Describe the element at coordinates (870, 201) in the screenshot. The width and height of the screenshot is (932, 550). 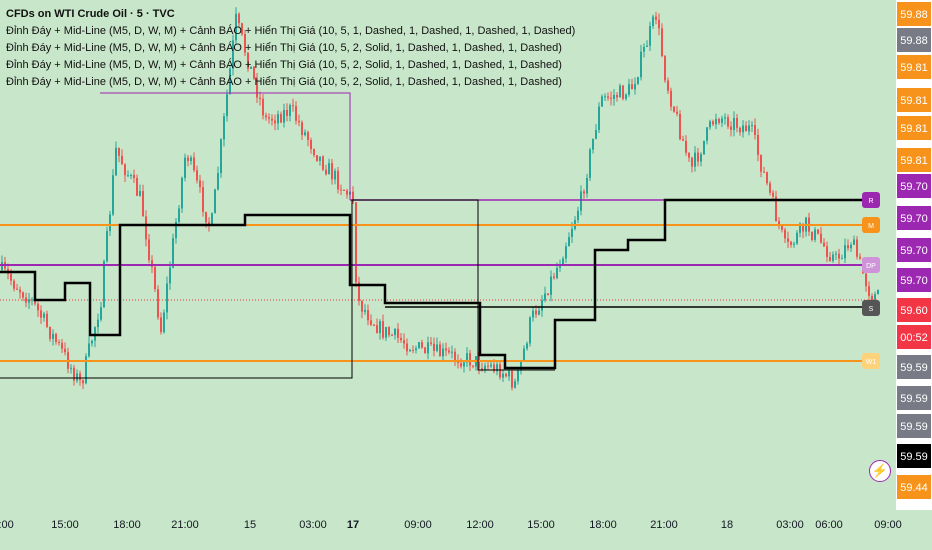
I see `level-badge-label: R` at that location.